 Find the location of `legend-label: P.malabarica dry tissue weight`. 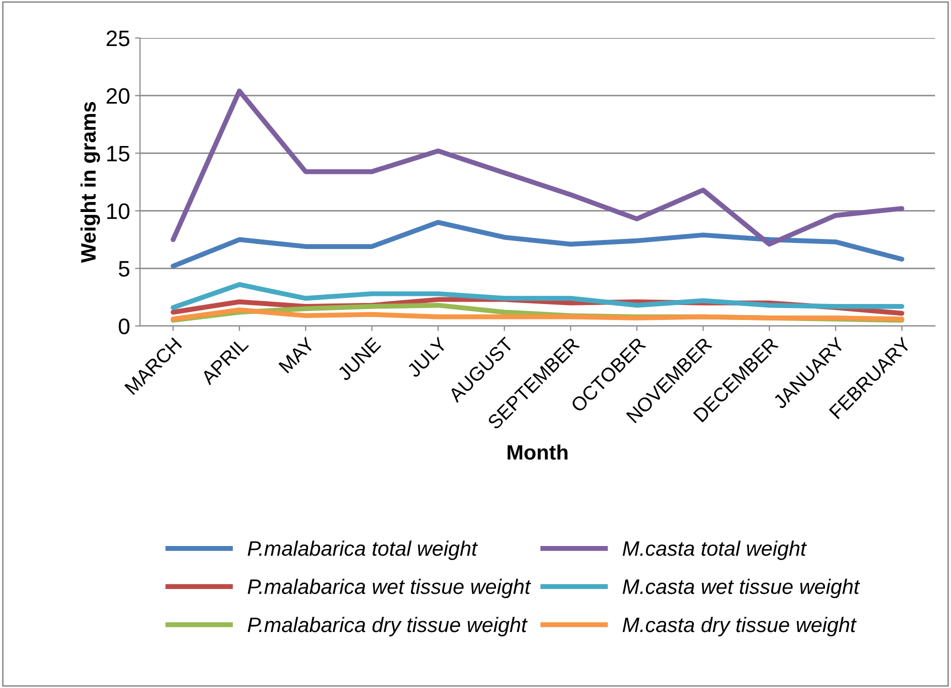

legend-label: P.malabarica dry tissue weight is located at coordinates (388, 626).